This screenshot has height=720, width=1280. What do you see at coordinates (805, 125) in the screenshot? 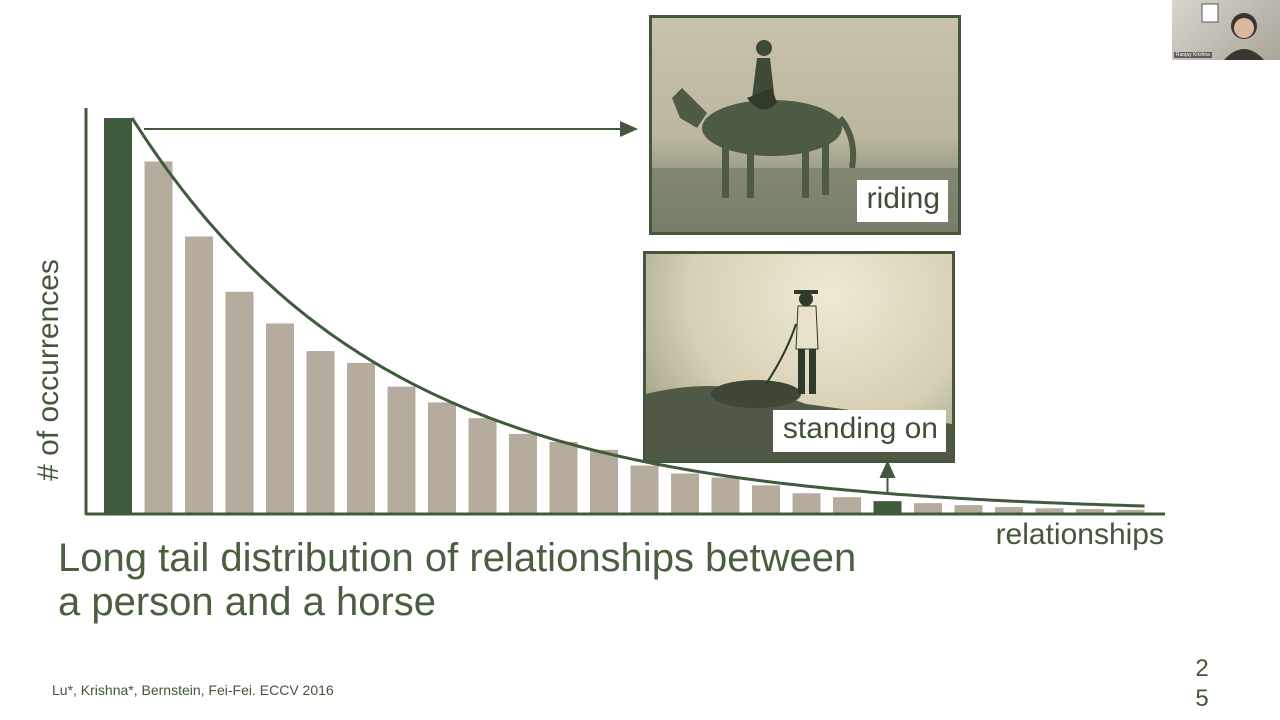
I see `riding-photo: riding` at bounding box center [805, 125].